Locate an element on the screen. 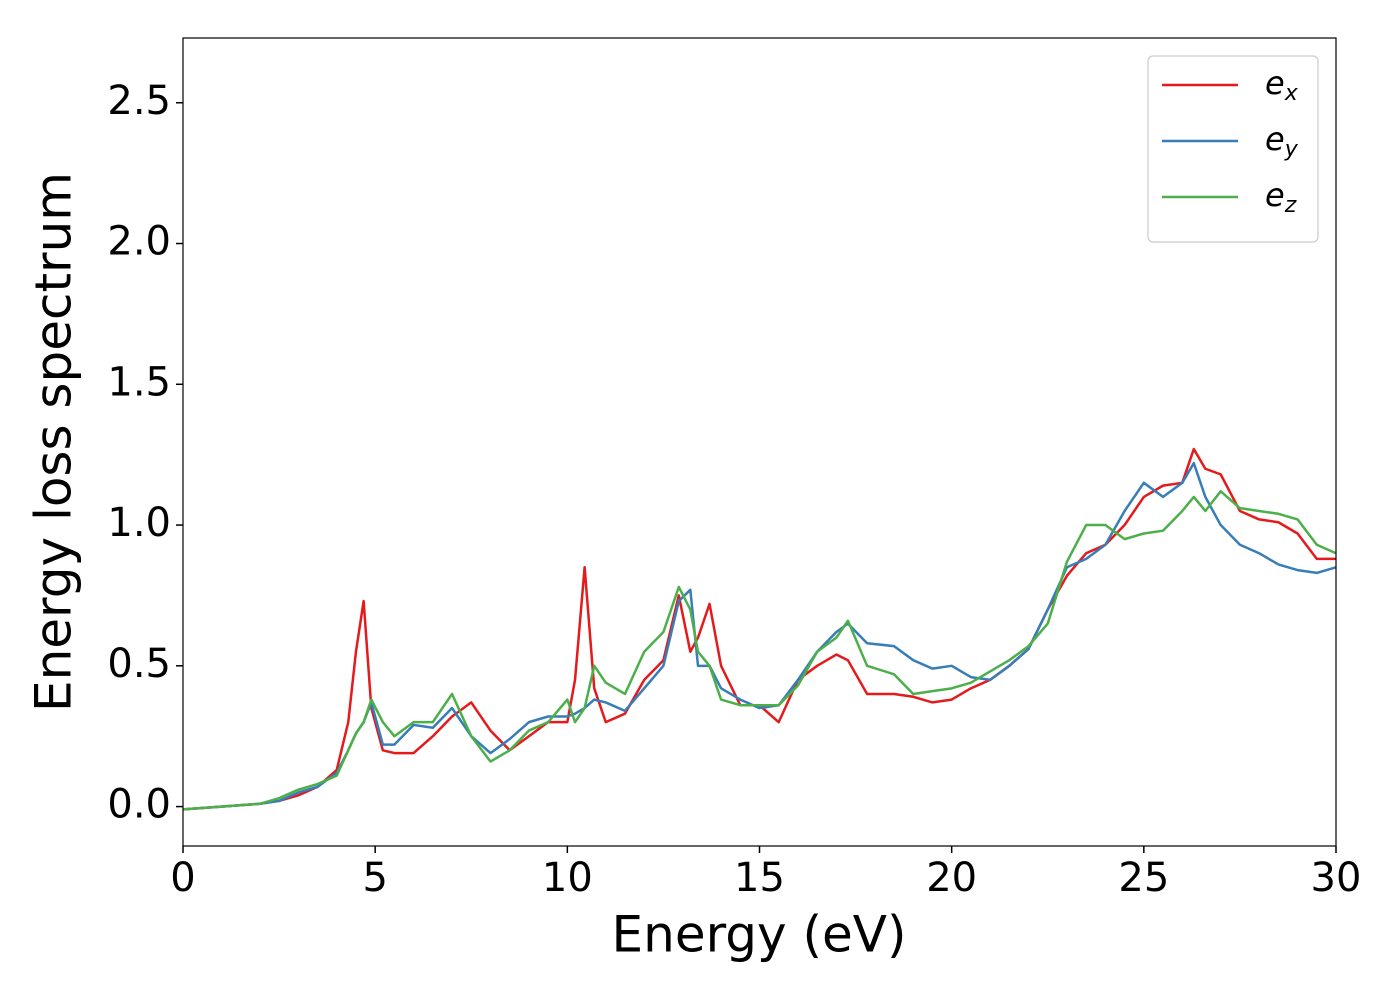 This screenshot has height=1000, width=1400. x-tick-label: 10 is located at coordinates (567, 878).